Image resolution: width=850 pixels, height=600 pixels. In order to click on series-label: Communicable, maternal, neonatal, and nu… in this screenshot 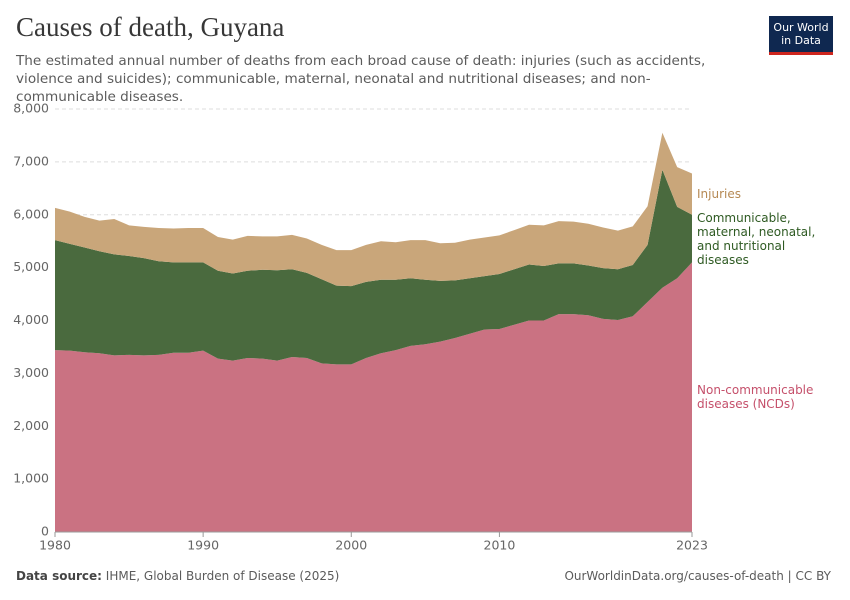, I will do `click(756, 238)`.